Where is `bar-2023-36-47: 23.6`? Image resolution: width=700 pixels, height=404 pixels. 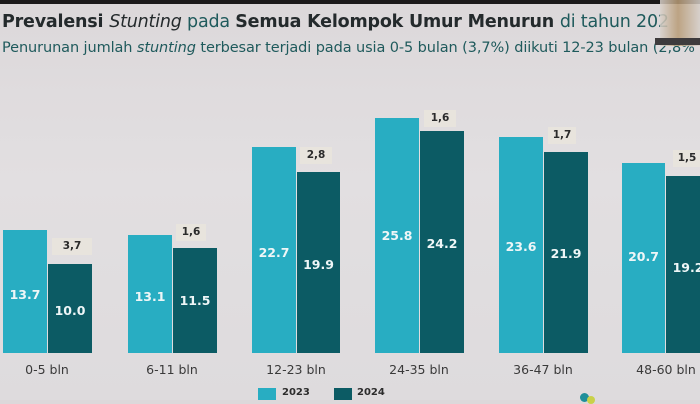 bar-2023-36-47: 23.6 is located at coordinates (521, 245).